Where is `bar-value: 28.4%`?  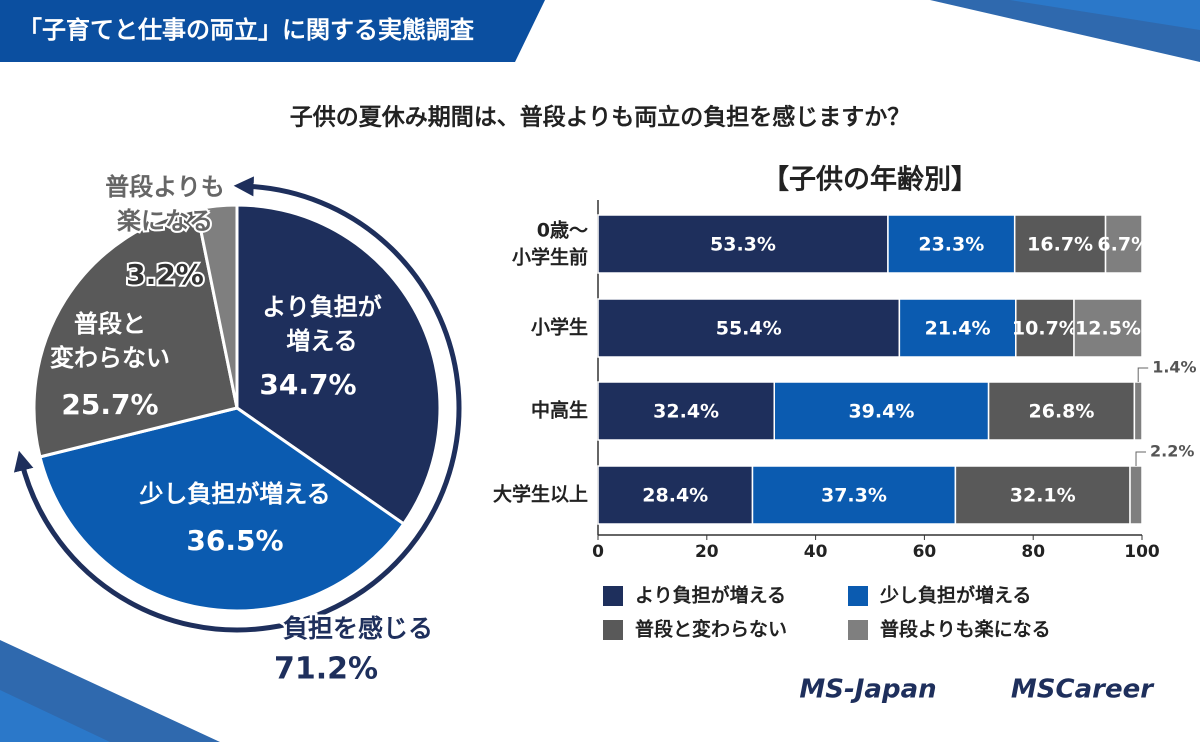
bar-value: 28.4% is located at coordinates (675, 496).